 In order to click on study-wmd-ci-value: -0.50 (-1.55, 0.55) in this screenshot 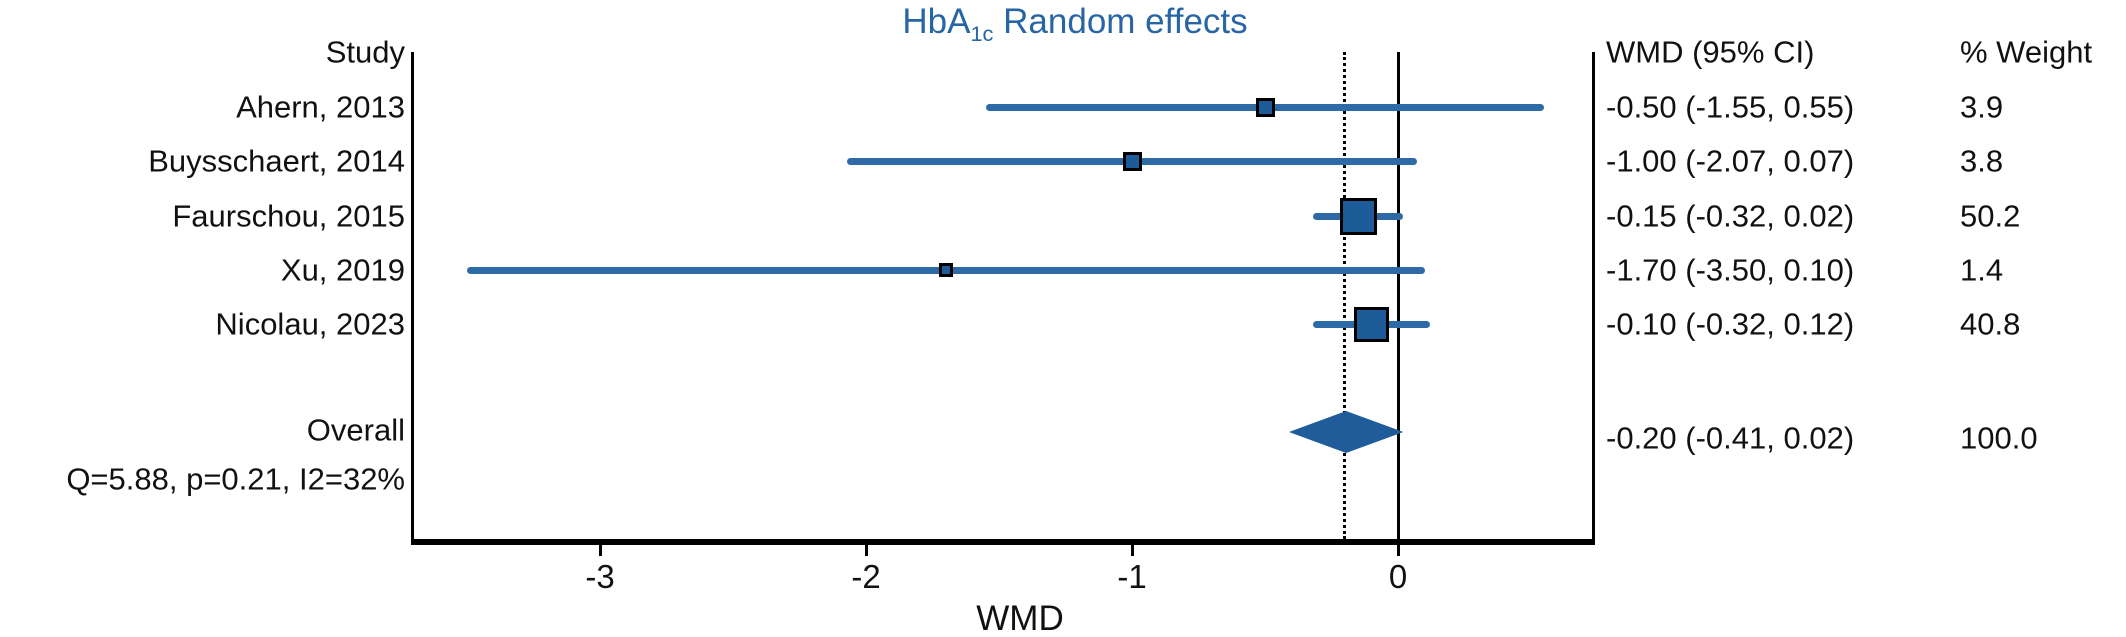, I will do `click(1730, 107)`.